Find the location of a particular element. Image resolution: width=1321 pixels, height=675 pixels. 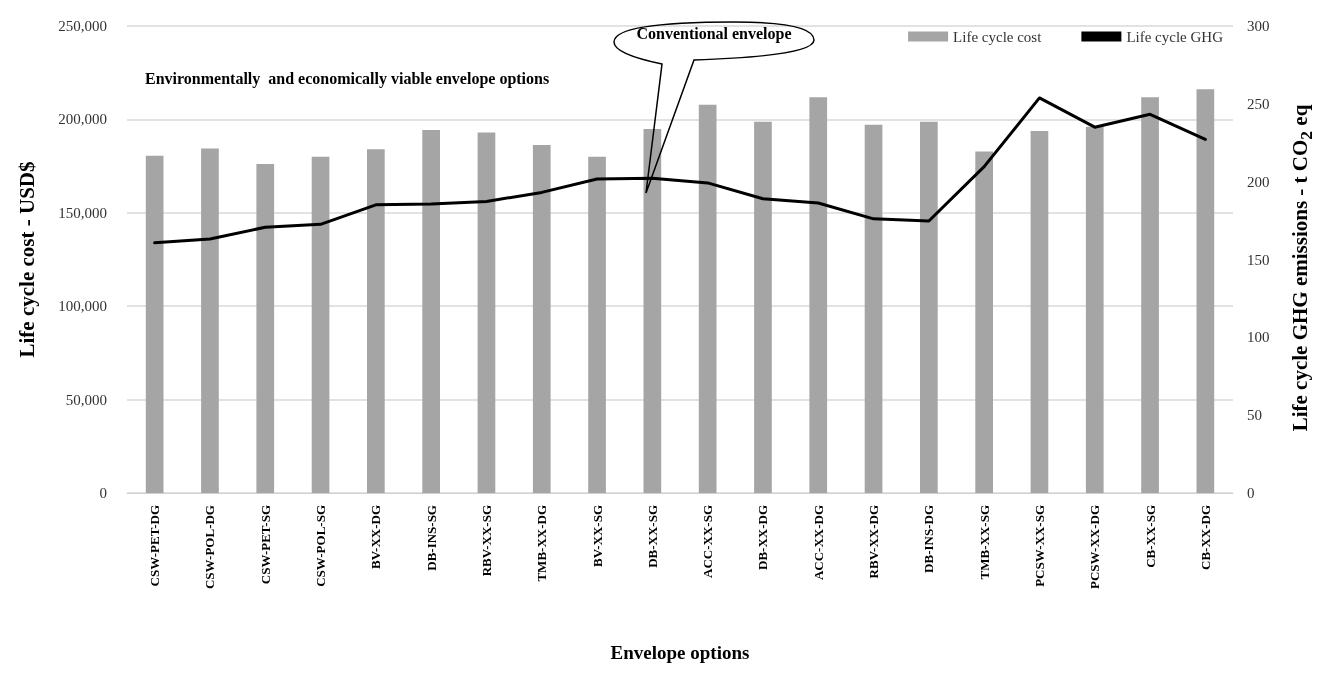

x-tick-label: CSW-POL-SG is located at coordinates (321, 546).